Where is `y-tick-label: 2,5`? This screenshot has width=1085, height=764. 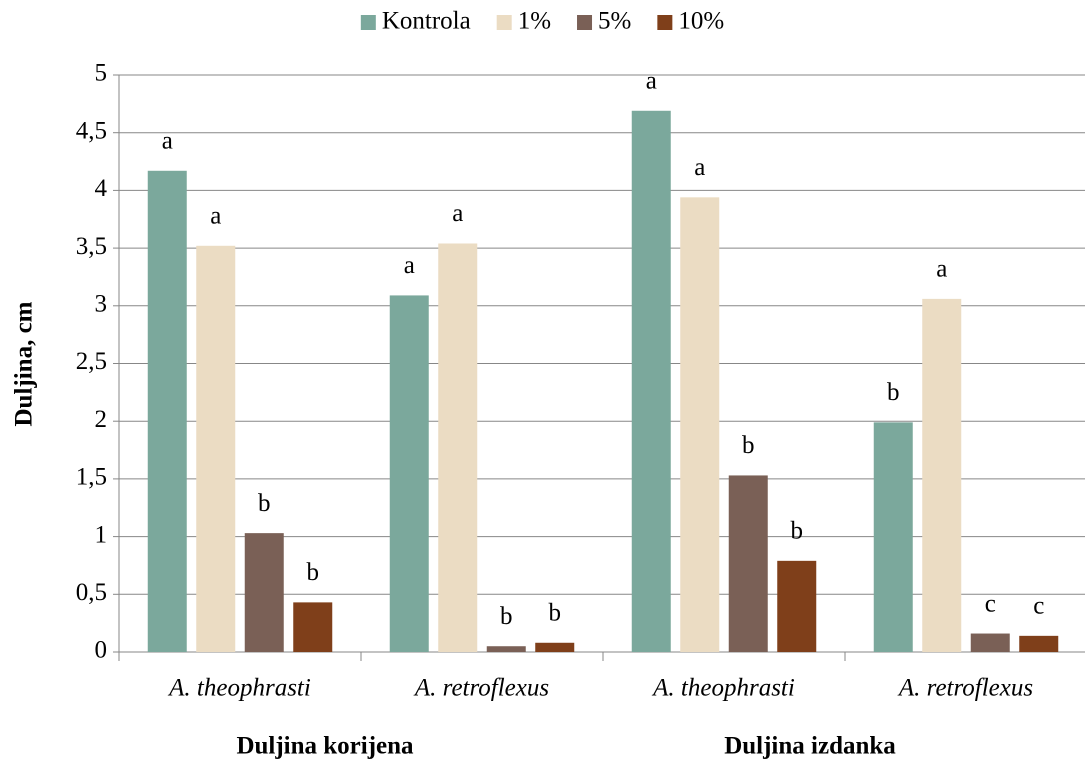 y-tick-label: 2,5 is located at coordinates (91, 361).